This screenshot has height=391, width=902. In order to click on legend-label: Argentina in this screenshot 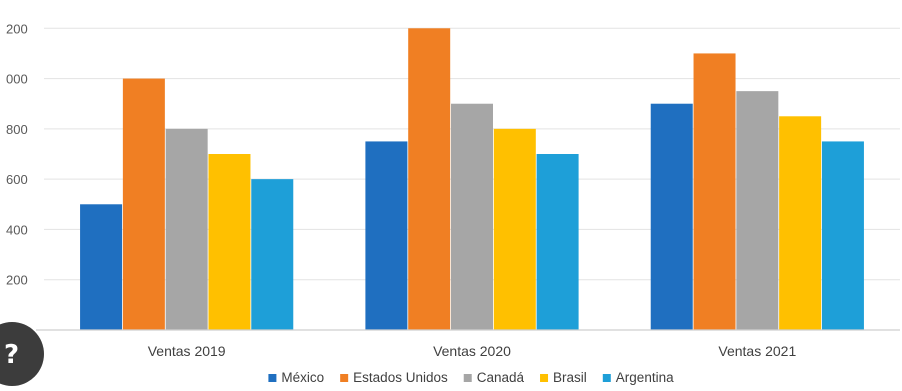, I will do `click(645, 377)`.